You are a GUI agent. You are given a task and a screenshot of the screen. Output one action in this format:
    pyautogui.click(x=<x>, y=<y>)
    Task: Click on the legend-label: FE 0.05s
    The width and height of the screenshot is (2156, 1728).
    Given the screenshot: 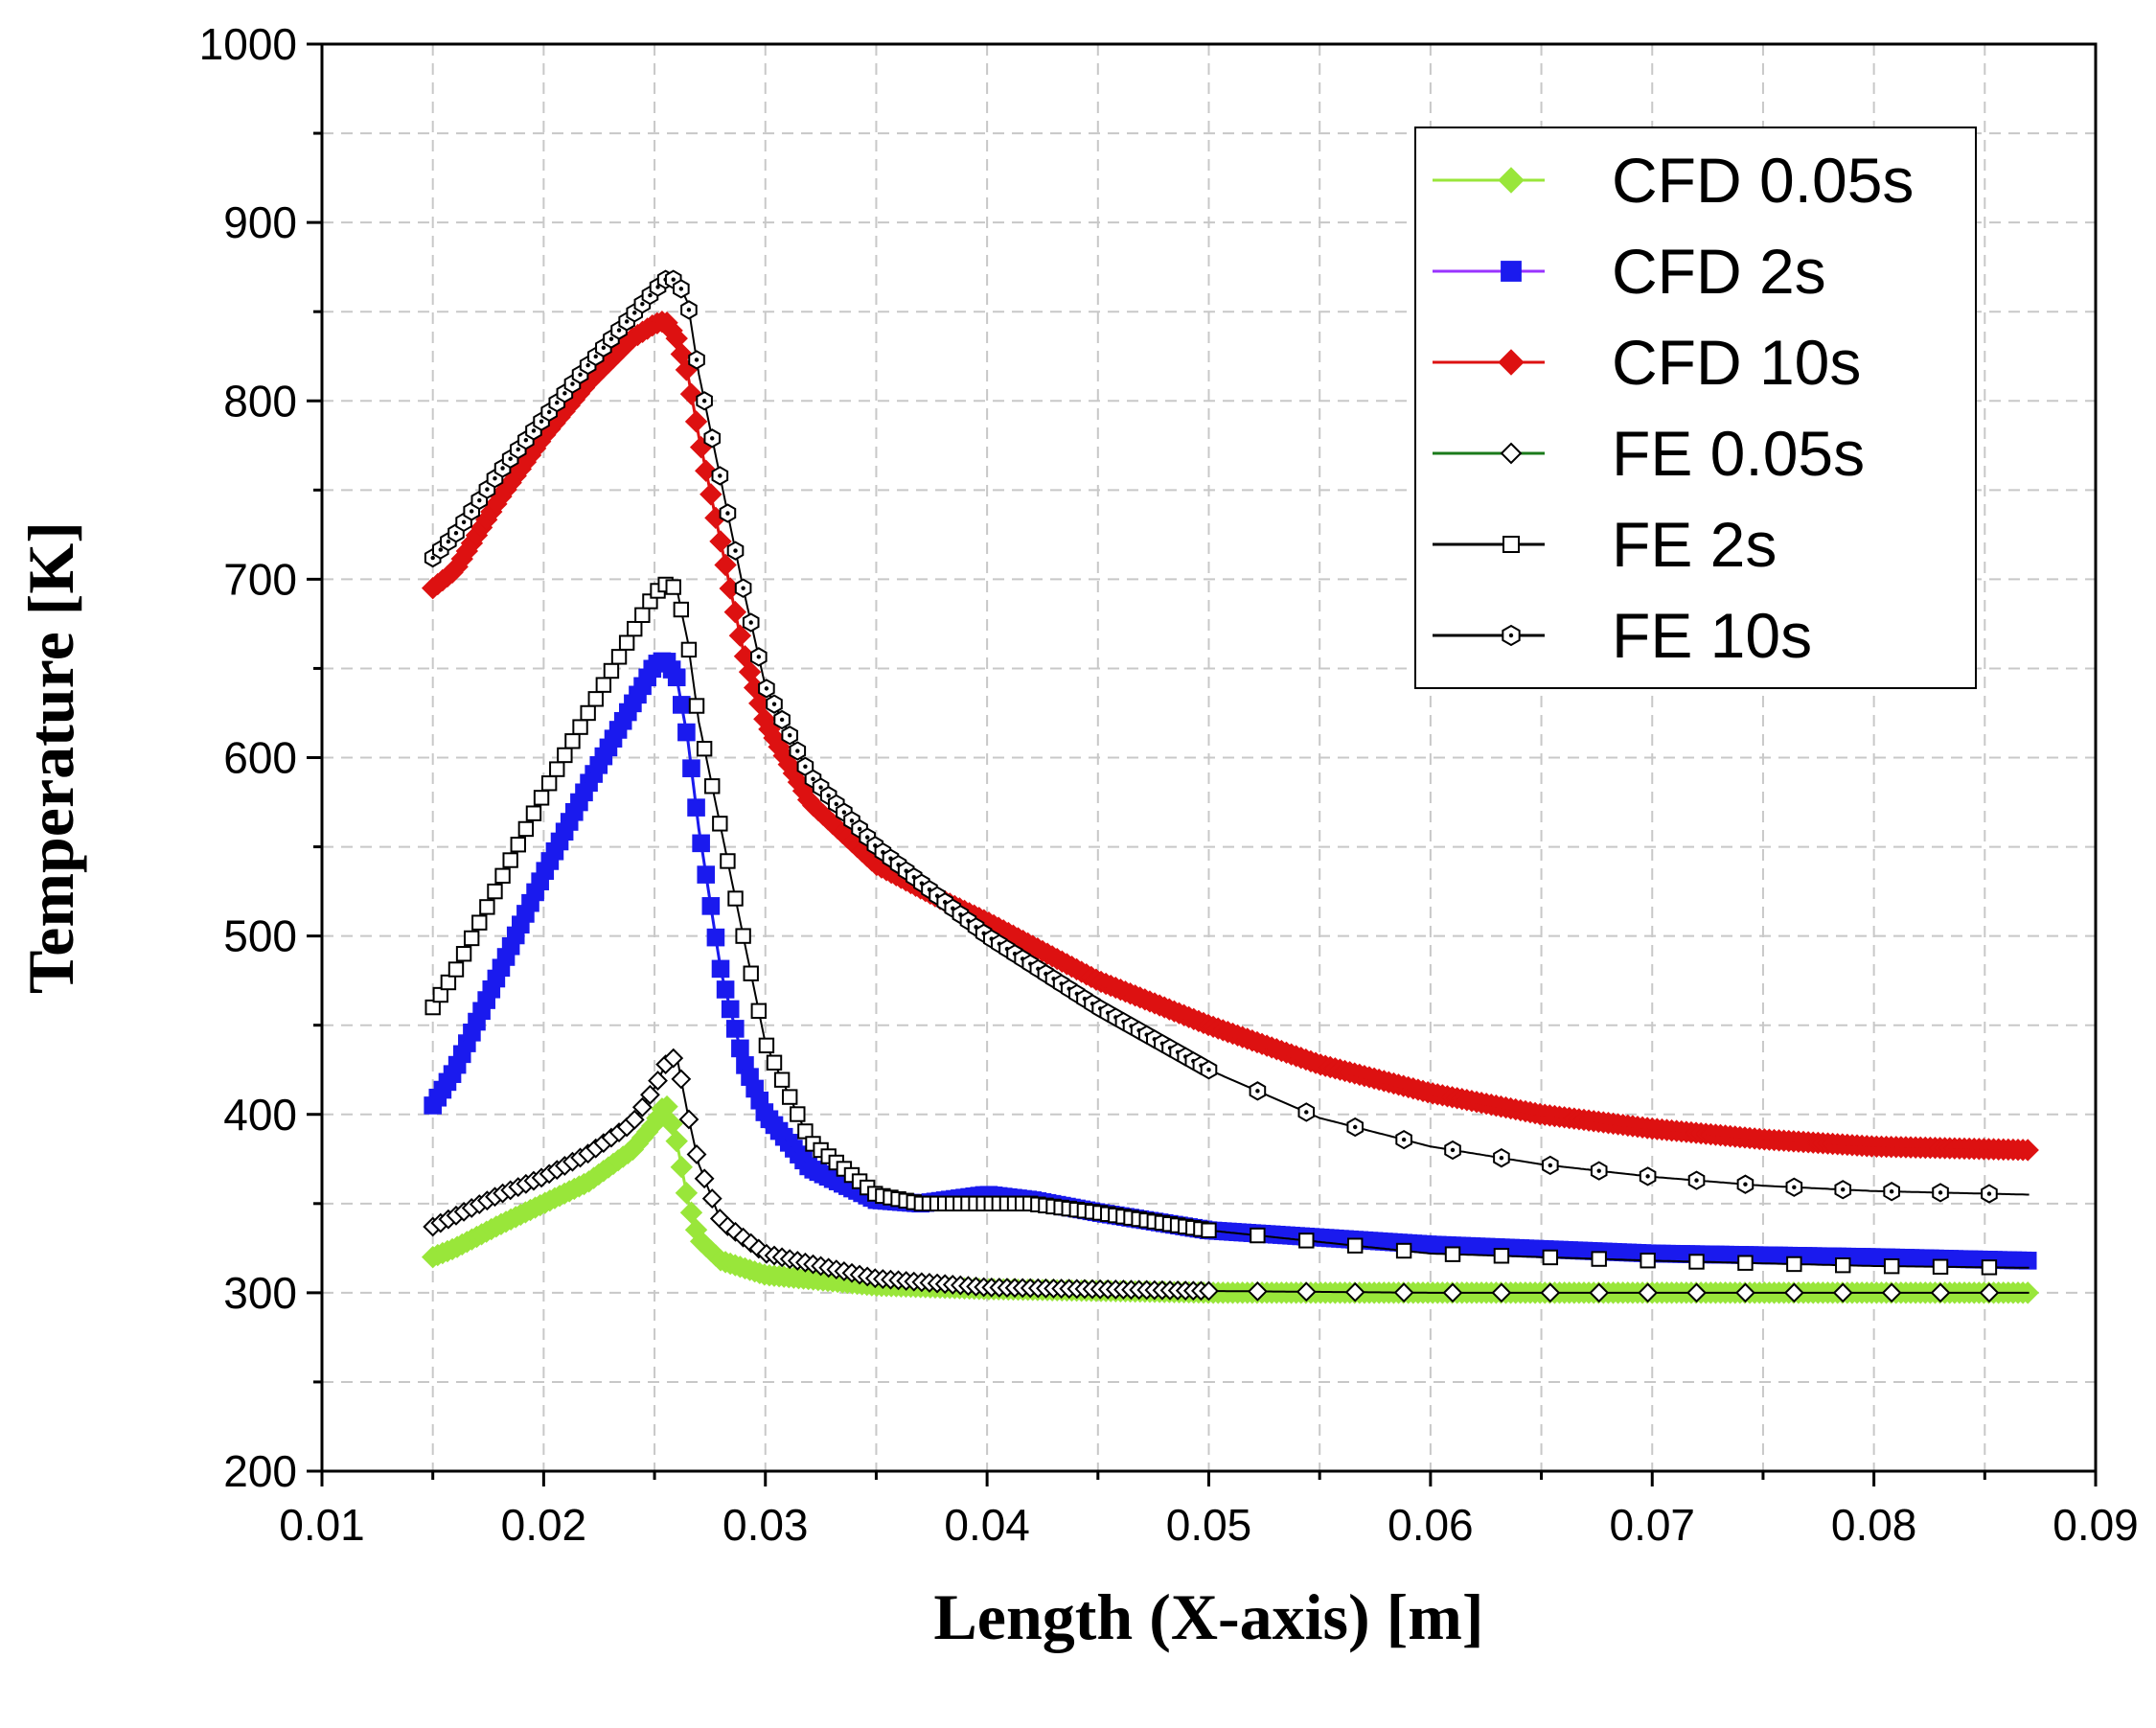 What is the action you would take?
    pyautogui.click(x=1738, y=453)
    